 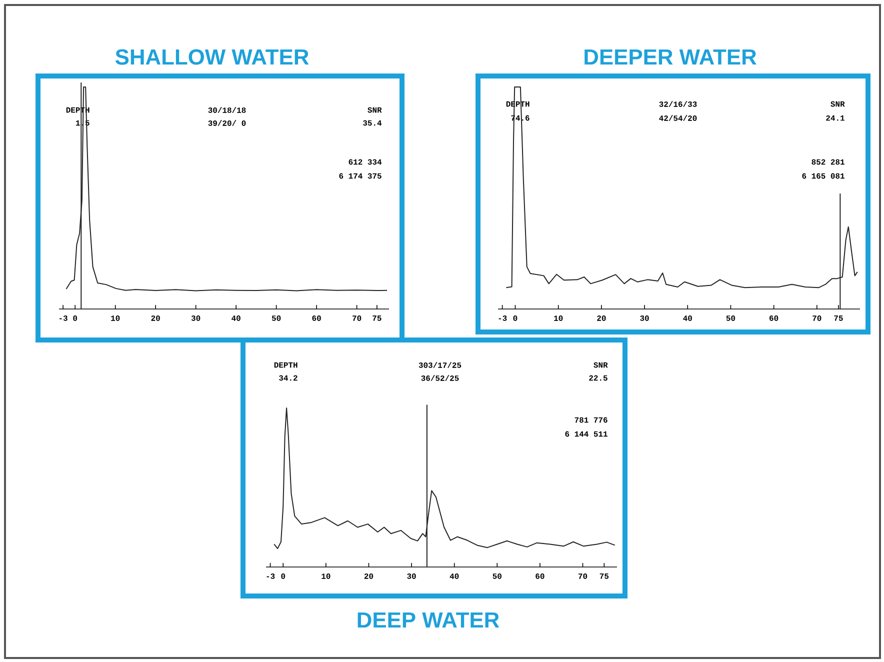 I want to click on text: DEEP WATER, so click(x=429, y=620).